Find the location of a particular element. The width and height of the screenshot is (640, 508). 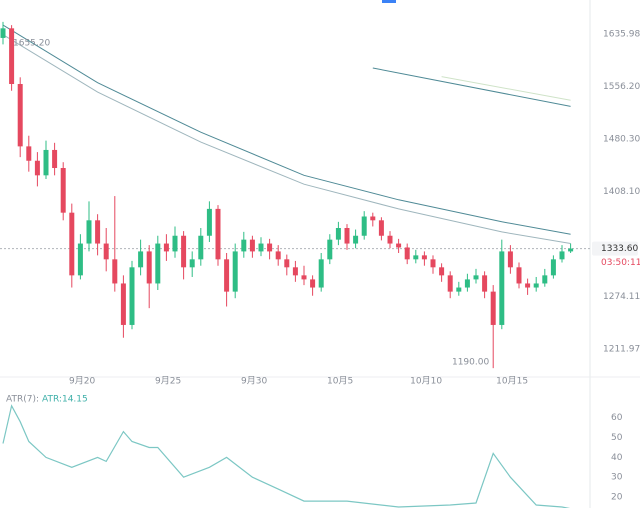

y-tick-label: 1408.10 is located at coordinates (621, 192).